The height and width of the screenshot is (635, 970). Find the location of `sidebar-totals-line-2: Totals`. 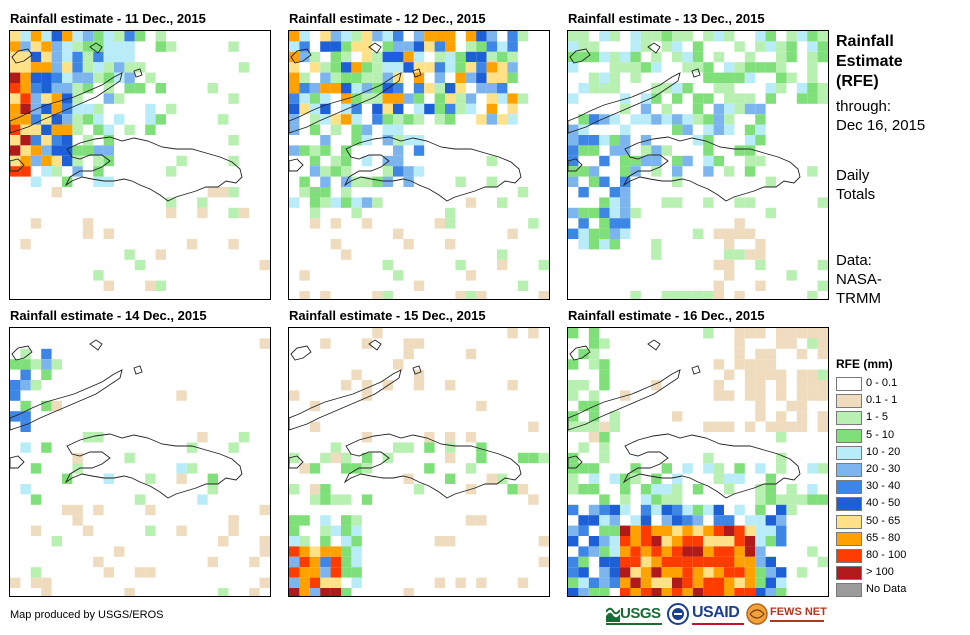

sidebar-totals-line-2: Totals is located at coordinates (856, 194).